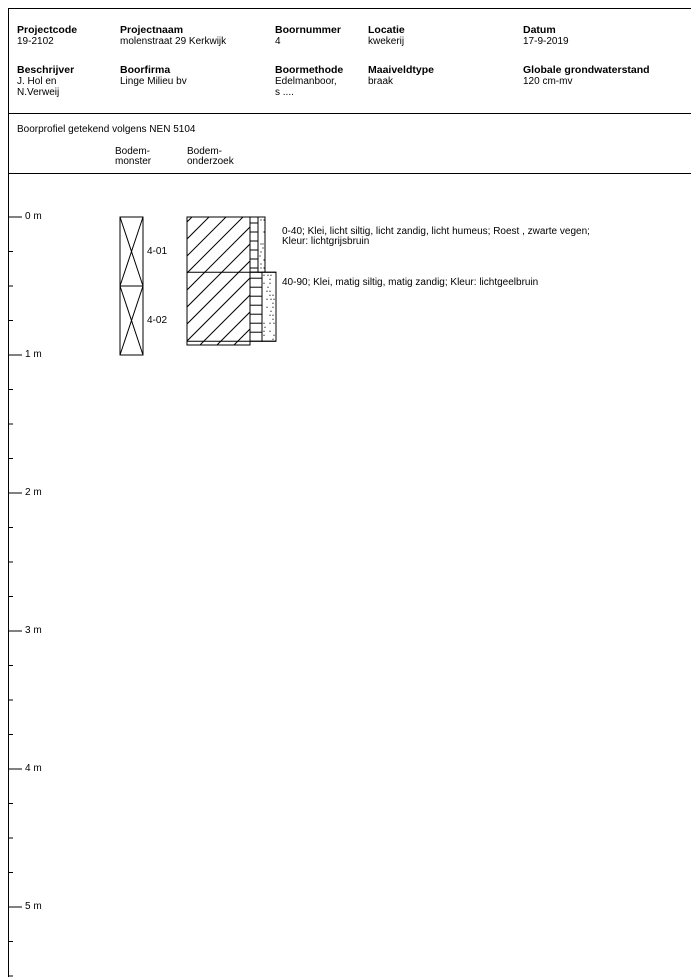  I want to click on sample-box, so click(131, 320).